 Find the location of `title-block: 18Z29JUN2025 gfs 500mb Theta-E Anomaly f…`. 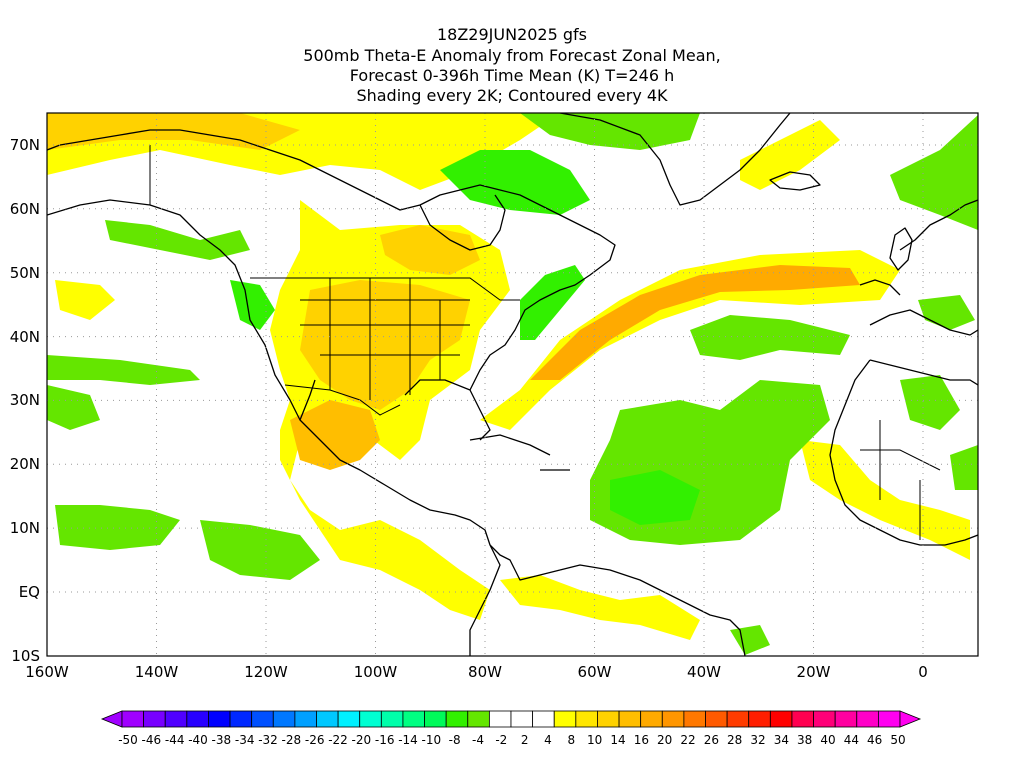

title-block: 18Z29JUN2025 gfs 500mb Theta-E Anomaly f… is located at coordinates (511, 65).